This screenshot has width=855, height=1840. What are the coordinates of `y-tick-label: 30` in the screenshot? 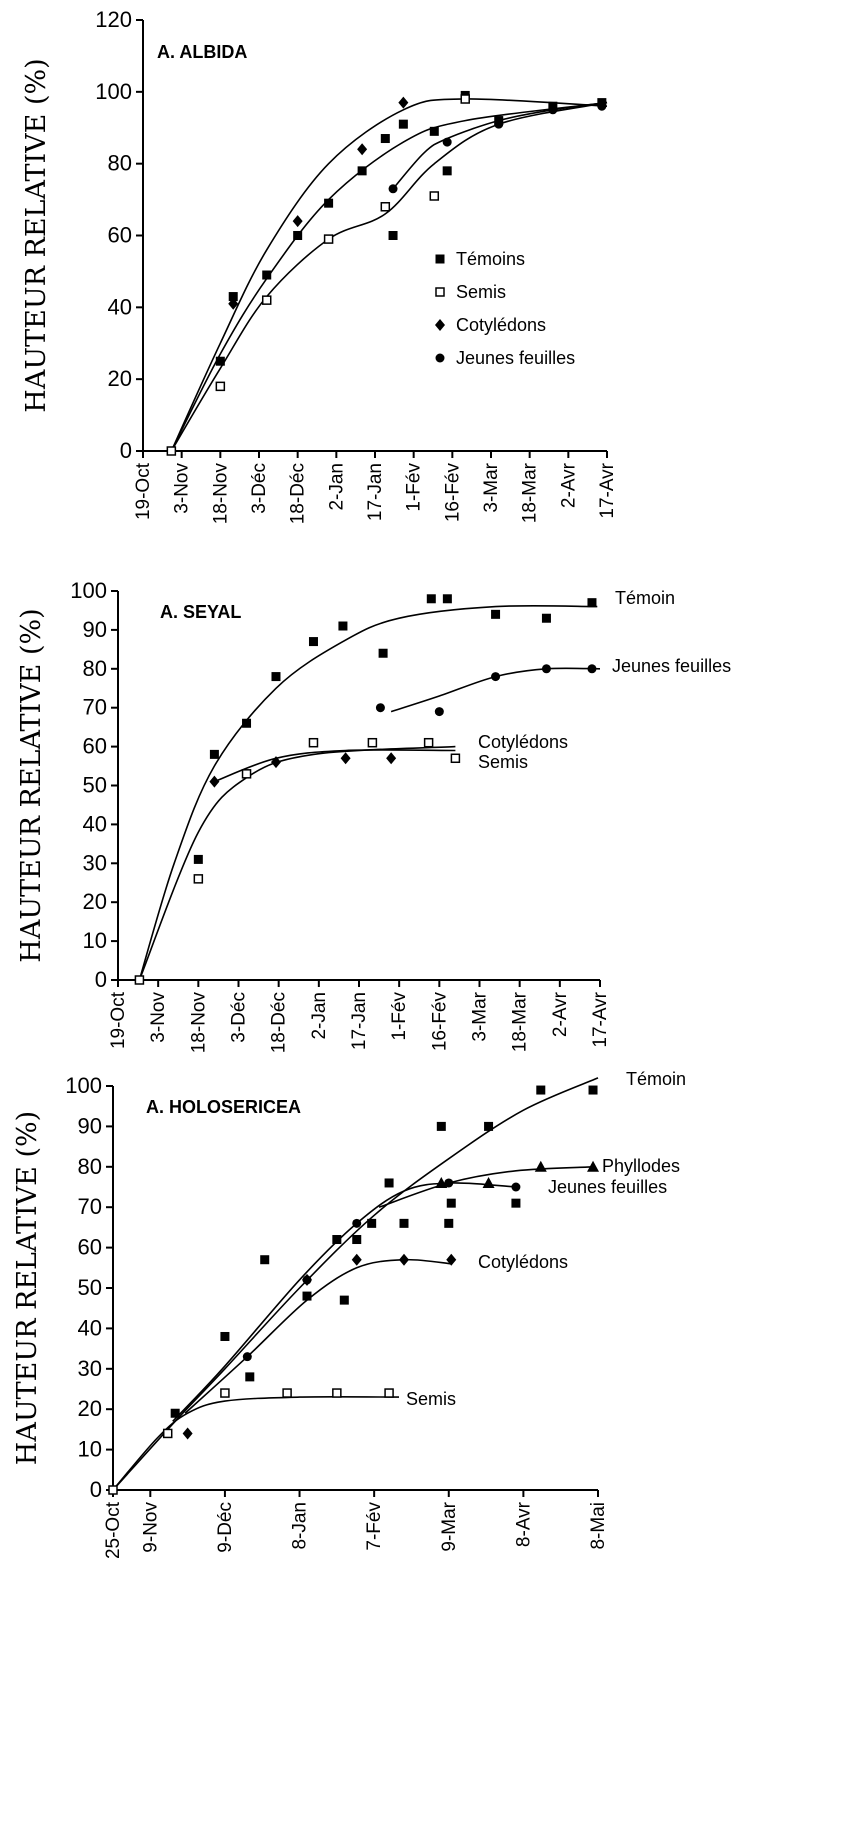 It's located at (95, 862).